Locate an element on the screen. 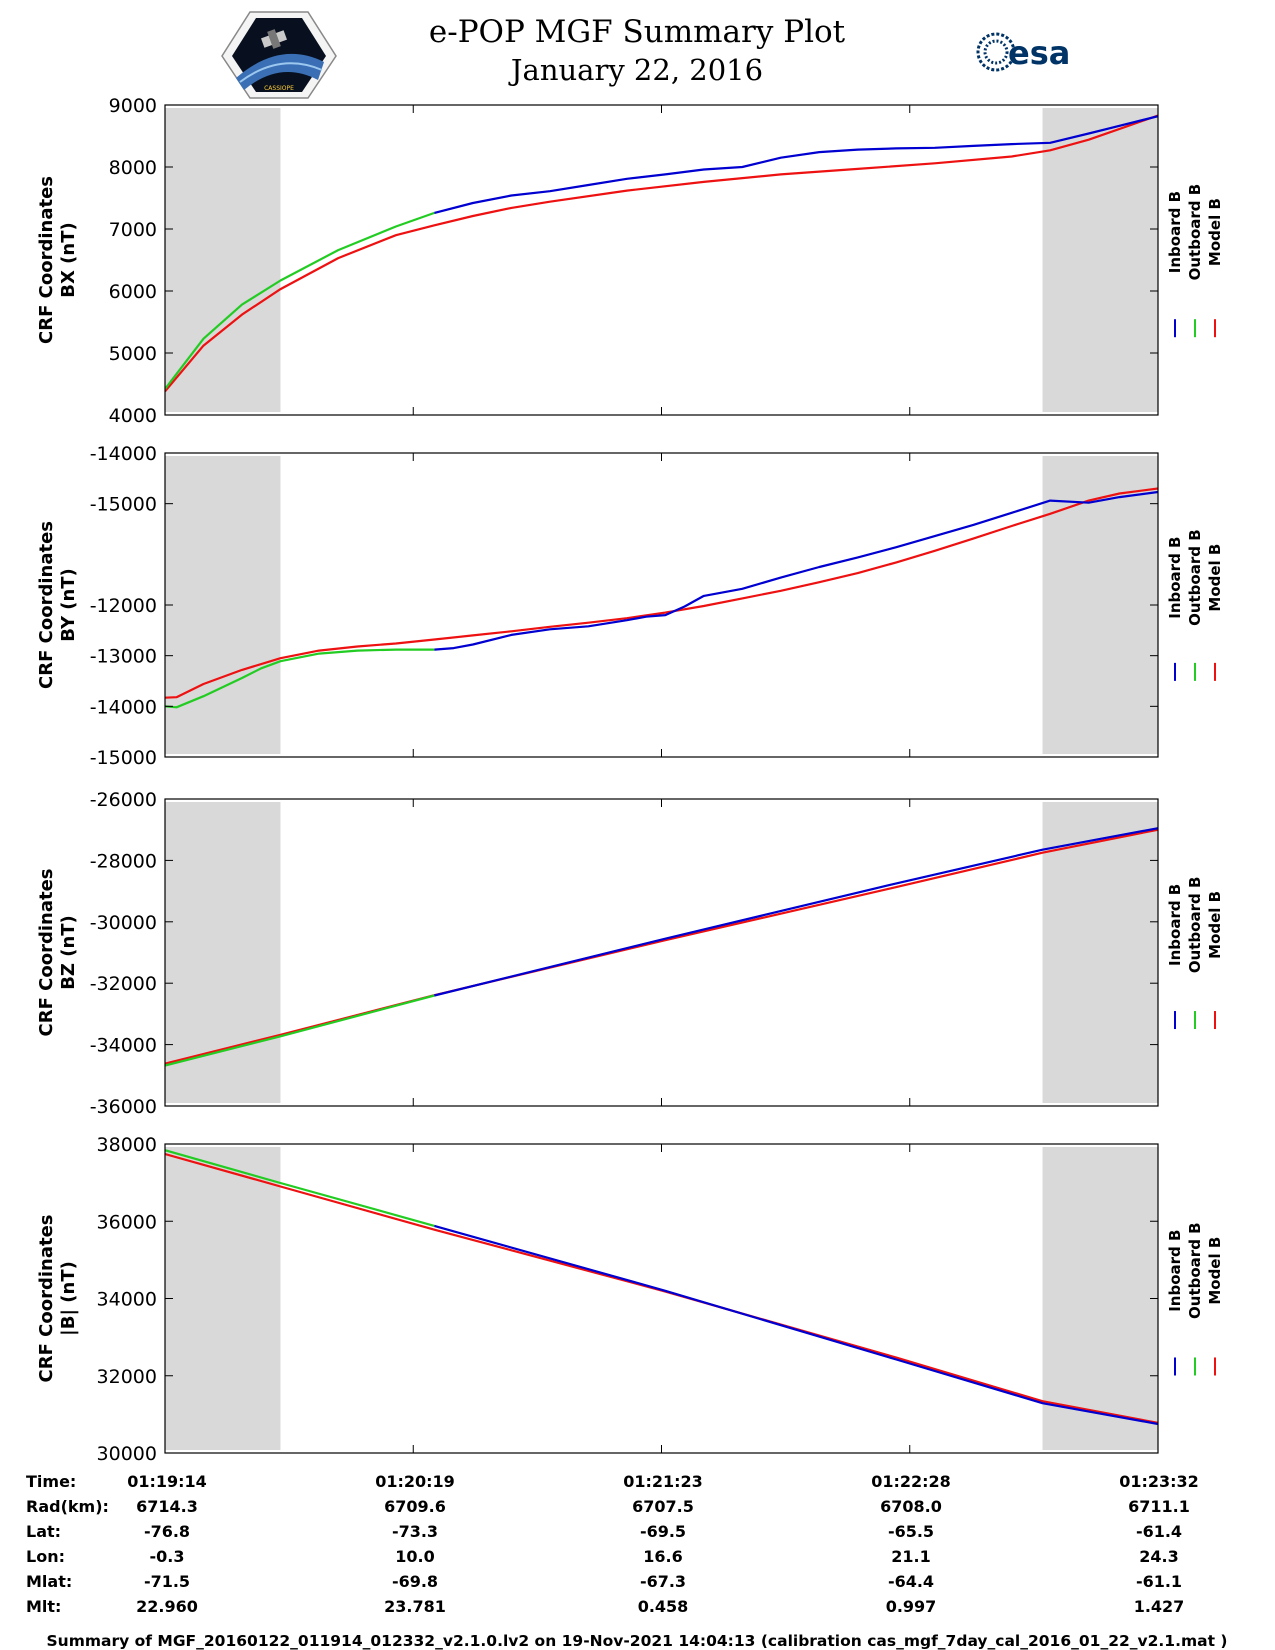 This screenshot has width=1275, height=1650. table-row-label: Time: is located at coordinates (51, 1481).